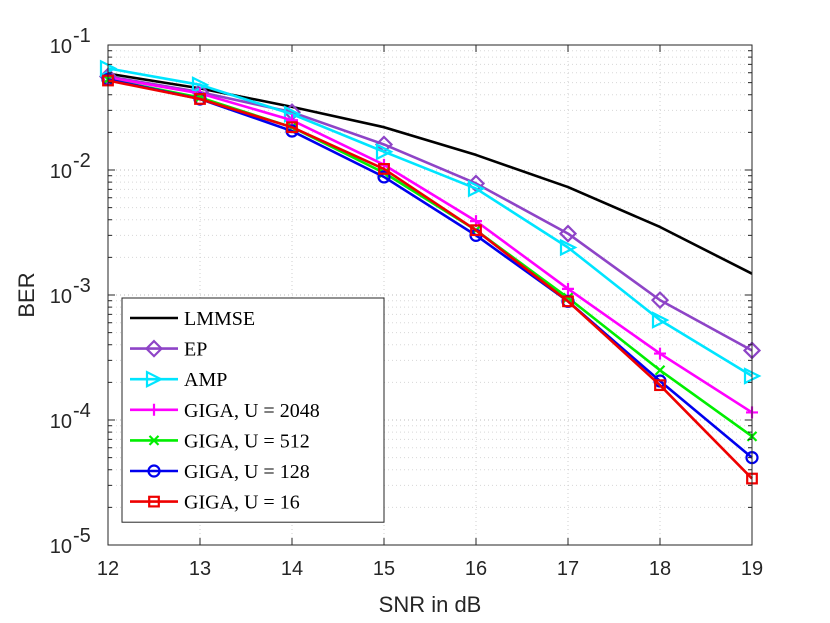  I want to click on y-tick-exponent: -2, so click(82, 161).